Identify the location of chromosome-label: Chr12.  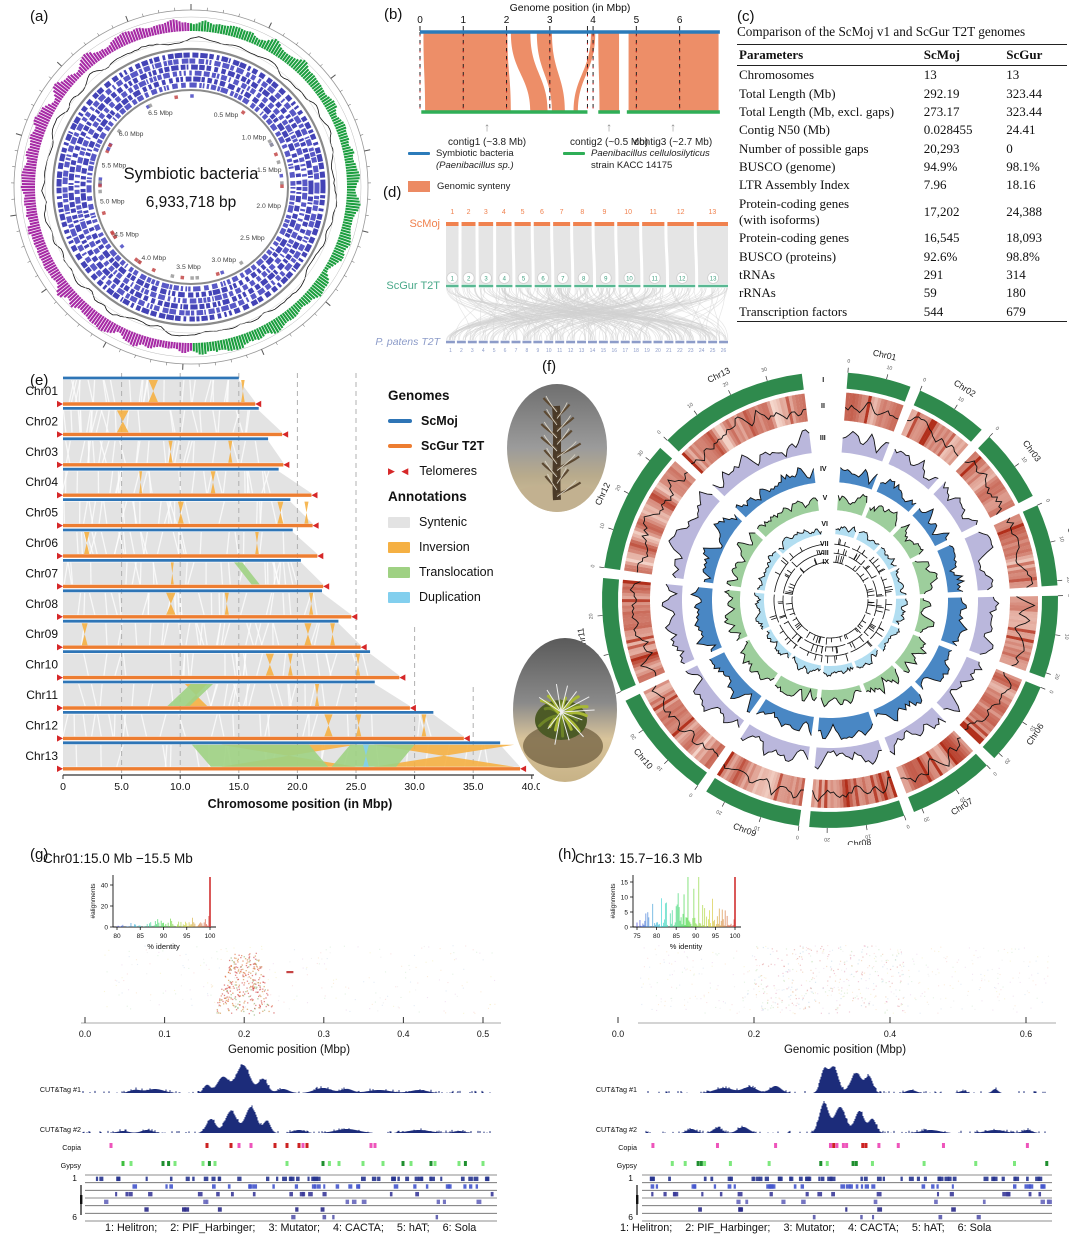
(41, 725).